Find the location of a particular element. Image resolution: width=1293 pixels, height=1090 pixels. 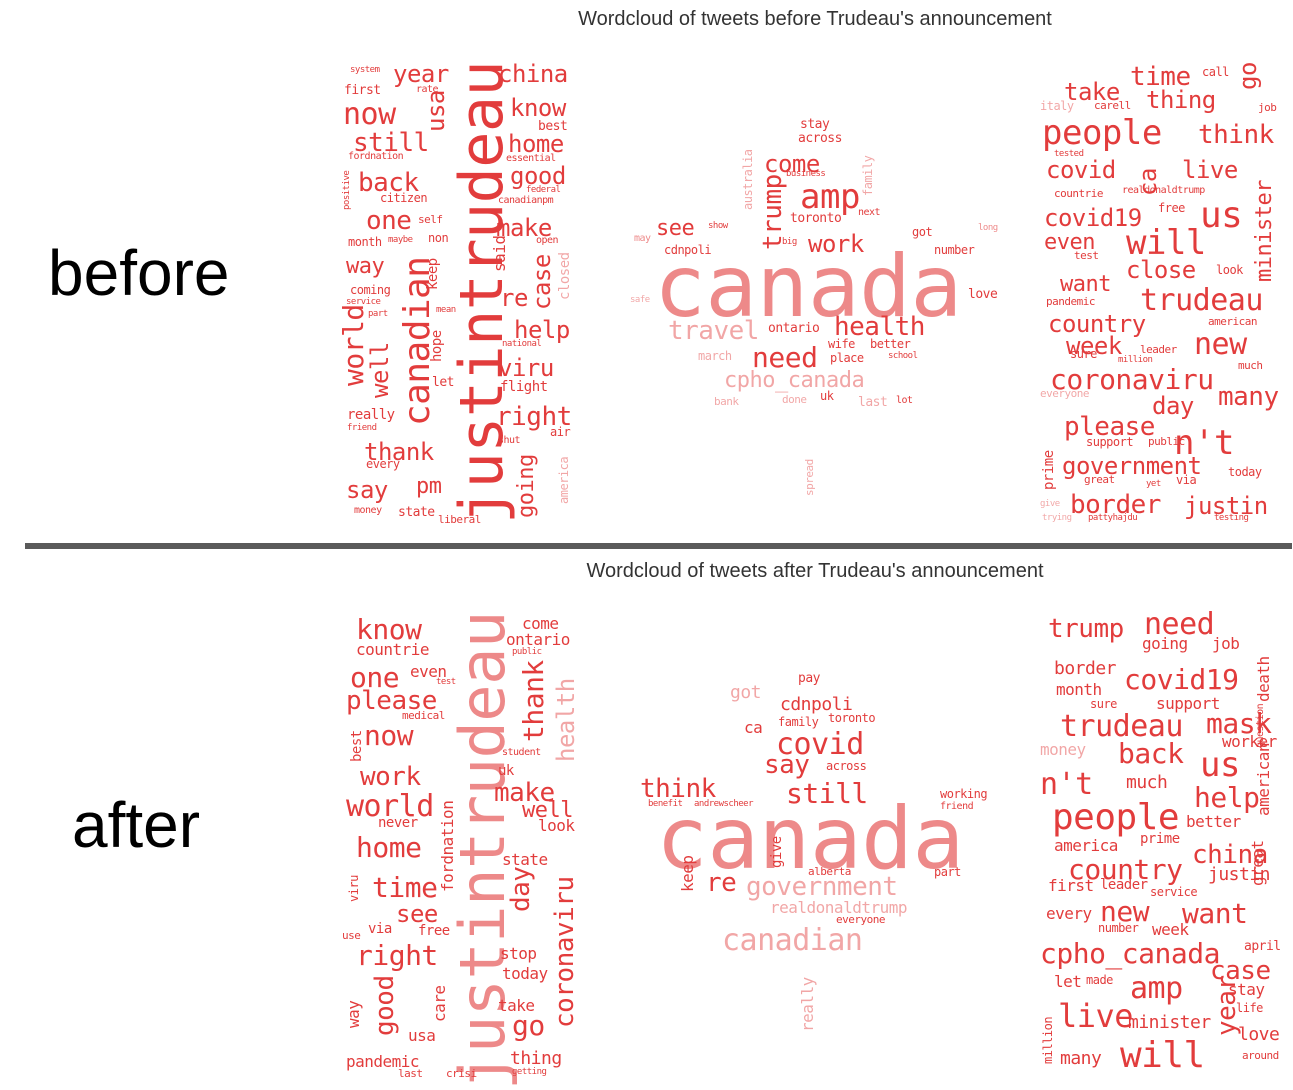

word-before-closed: closed is located at coordinates (565, 276).